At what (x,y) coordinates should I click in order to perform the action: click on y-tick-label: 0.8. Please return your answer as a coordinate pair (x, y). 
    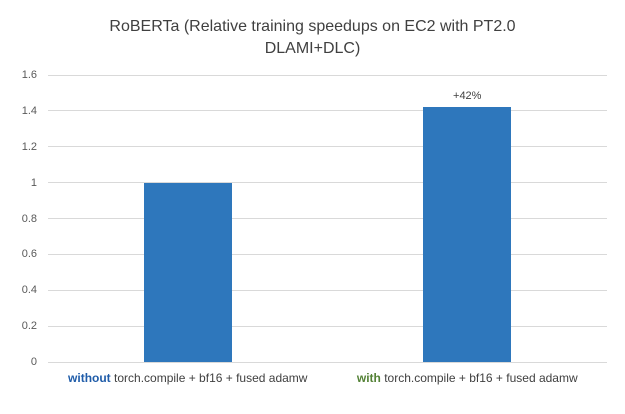
    Looking at the image, I should click on (29, 218).